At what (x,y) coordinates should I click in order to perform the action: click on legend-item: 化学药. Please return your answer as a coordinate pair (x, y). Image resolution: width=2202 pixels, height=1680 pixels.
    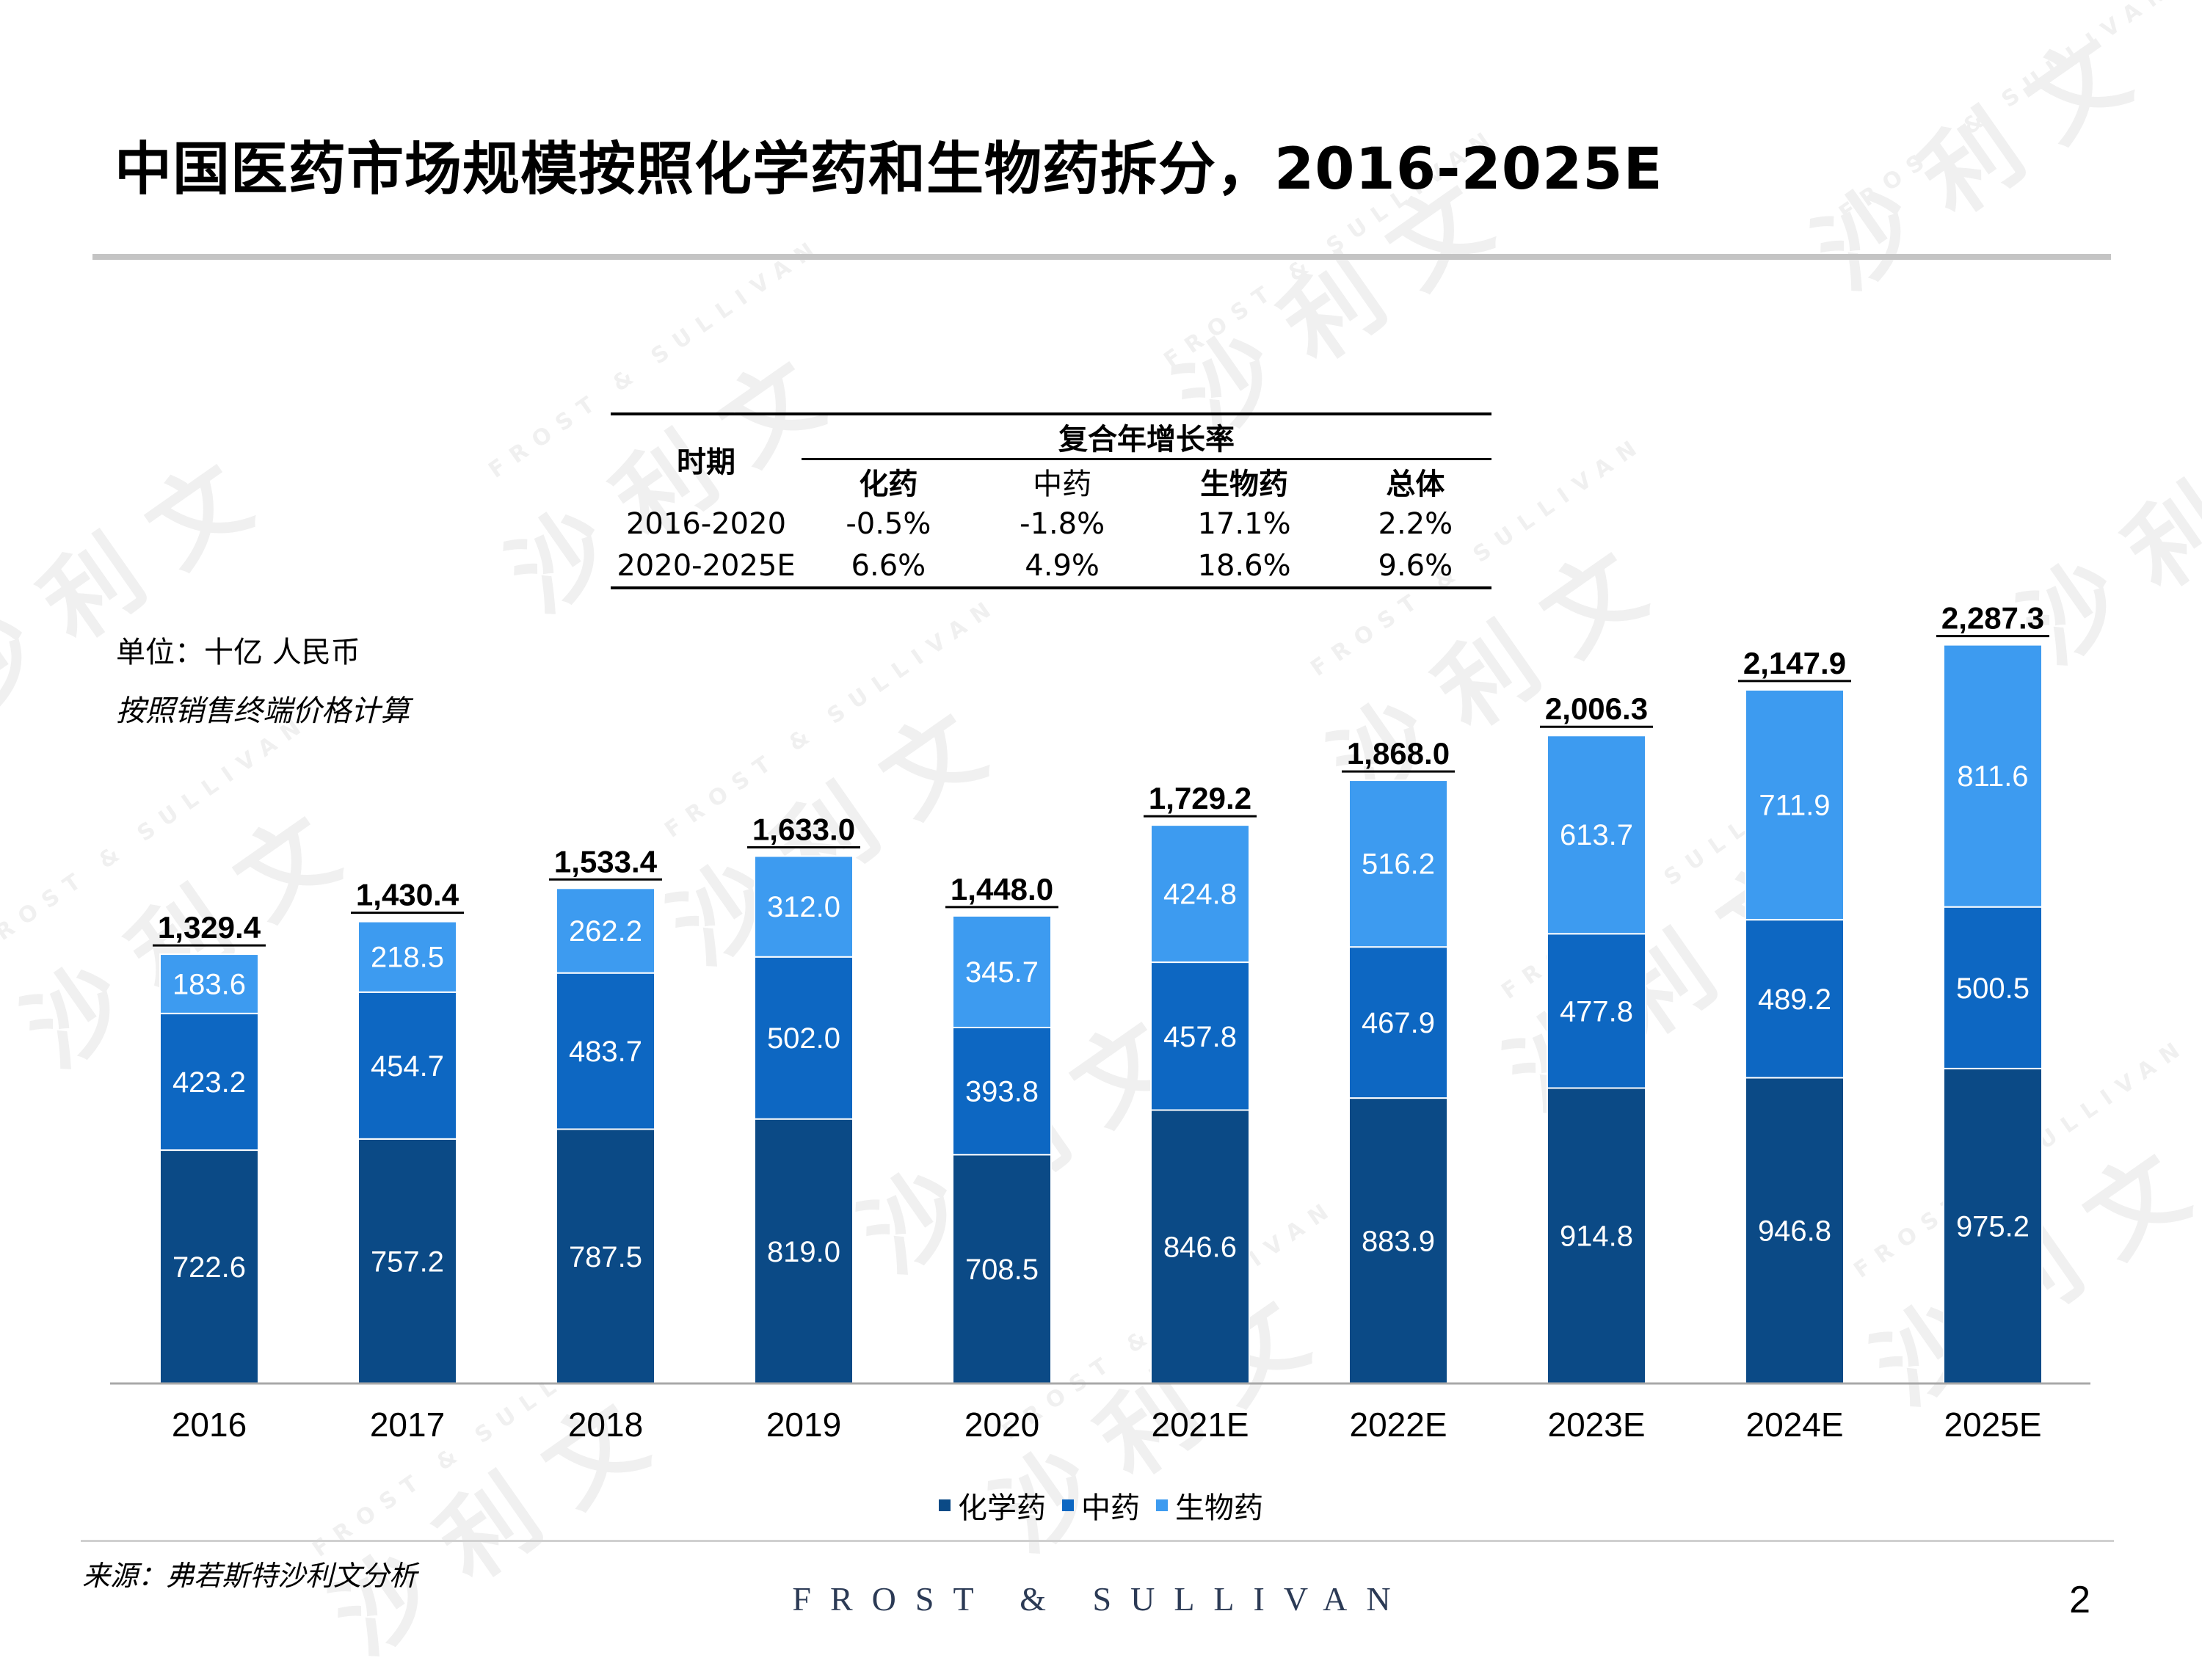
    Looking at the image, I should click on (992, 1506).